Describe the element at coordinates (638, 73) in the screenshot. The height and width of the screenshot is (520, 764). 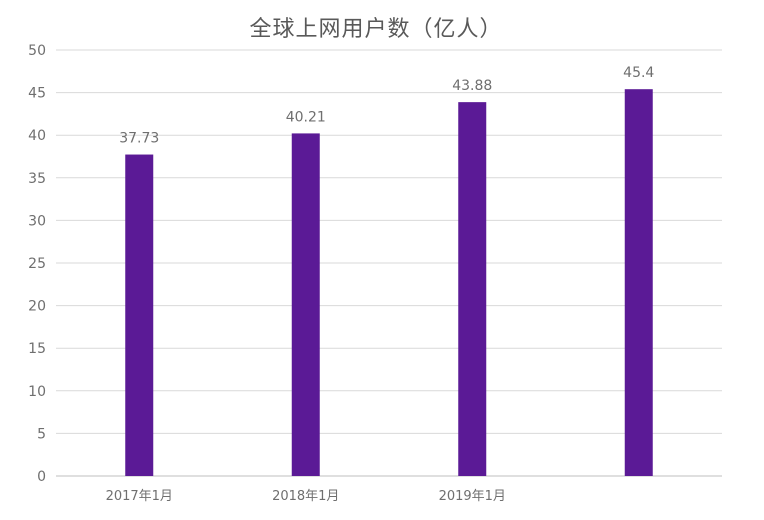
I see `data-label: 45.4` at that location.